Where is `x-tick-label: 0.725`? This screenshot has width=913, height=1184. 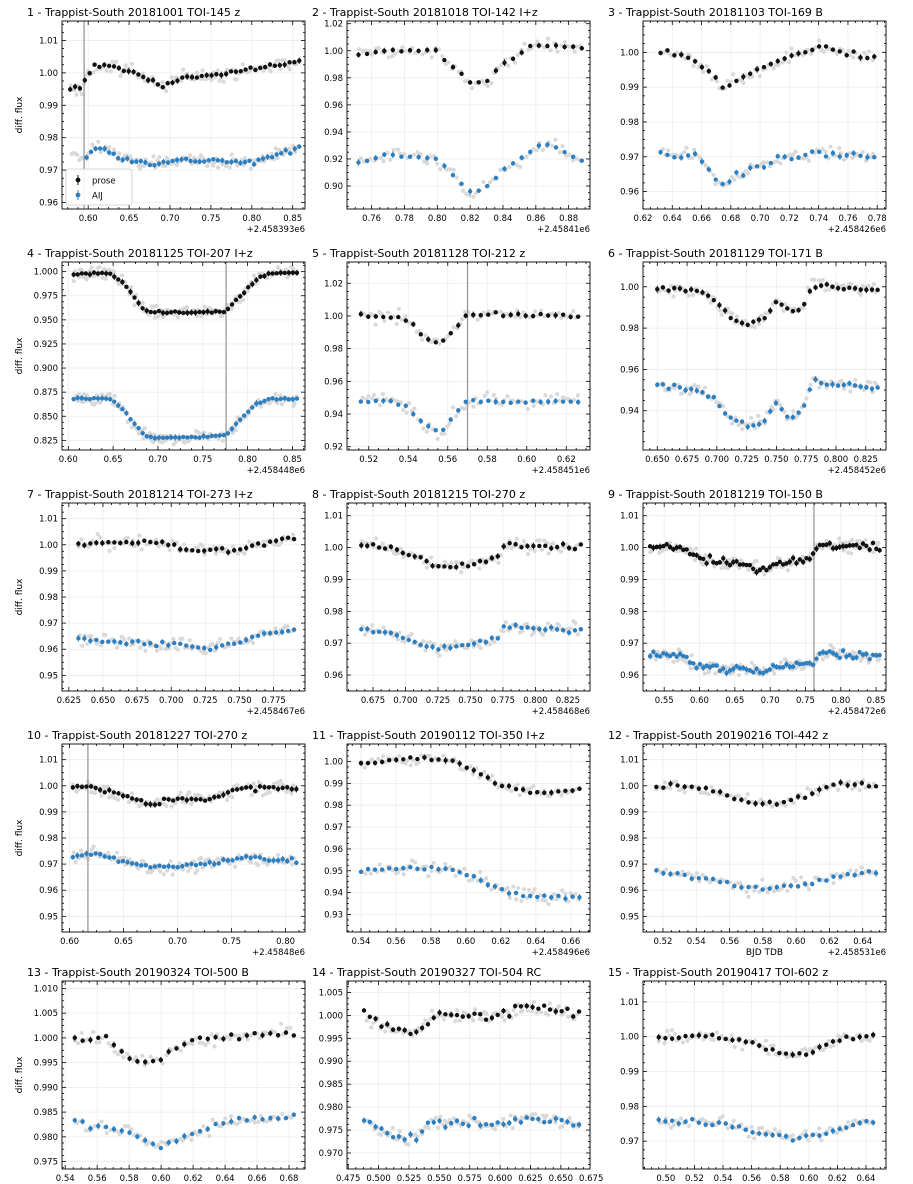
x-tick-label: 0.725 is located at coordinates (746, 460).